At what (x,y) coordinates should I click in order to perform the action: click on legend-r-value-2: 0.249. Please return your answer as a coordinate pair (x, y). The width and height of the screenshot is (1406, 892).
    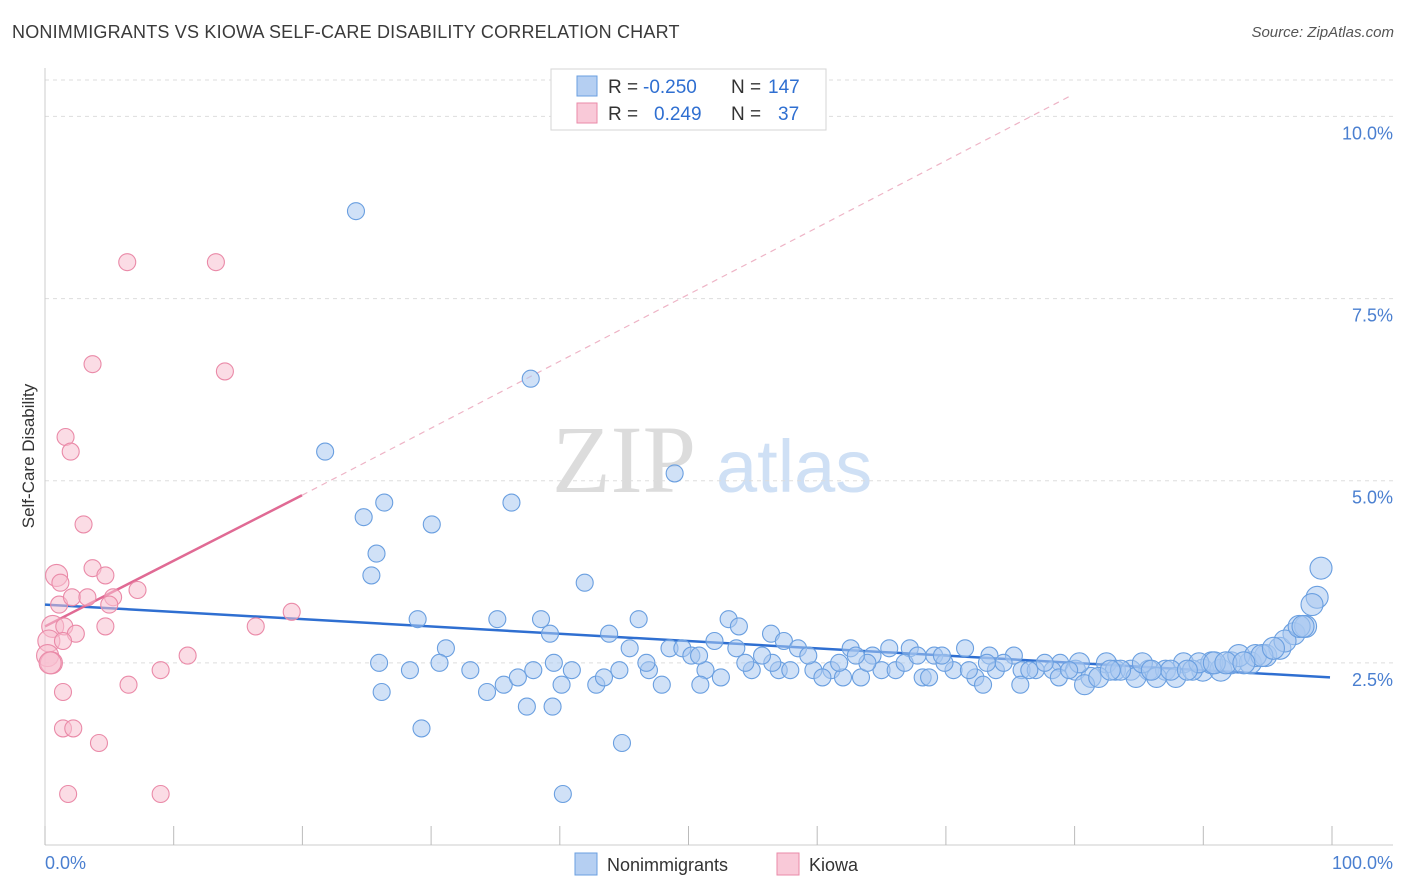
    Looking at the image, I should click on (678, 114).